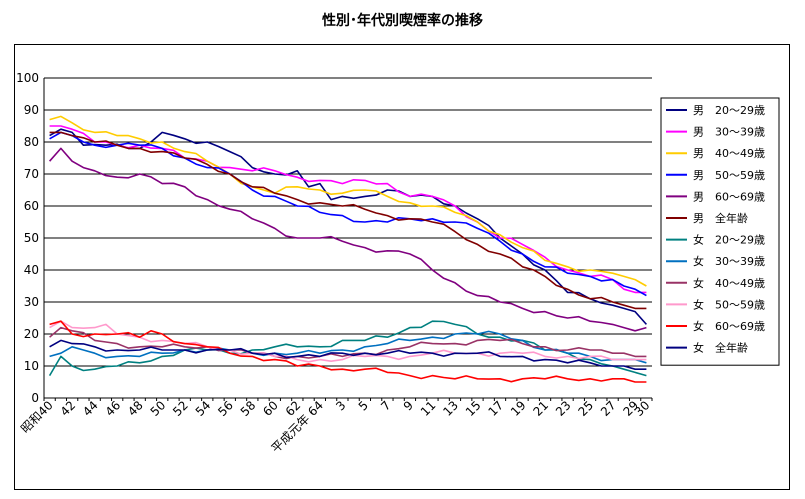 Image resolution: width=805 pixels, height=499 pixels. Describe the element at coordinates (473, 408) in the screenshot. I see `x-tick-label: 15` at that location.